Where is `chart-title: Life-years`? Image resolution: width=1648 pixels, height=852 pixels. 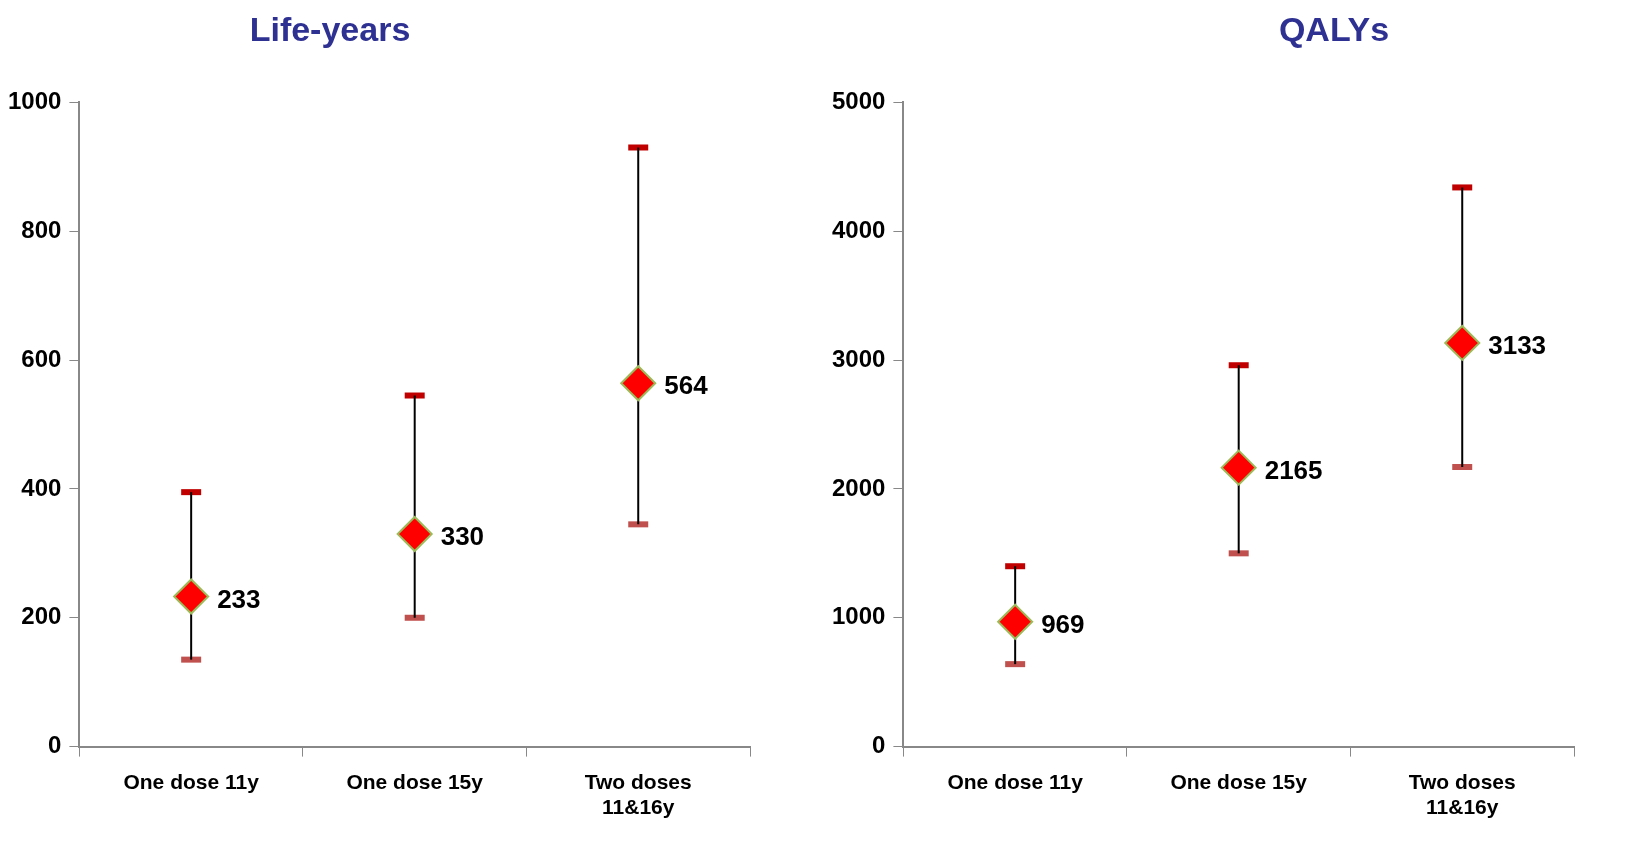 chart-title: Life-years is located at coordinates (330, 29).